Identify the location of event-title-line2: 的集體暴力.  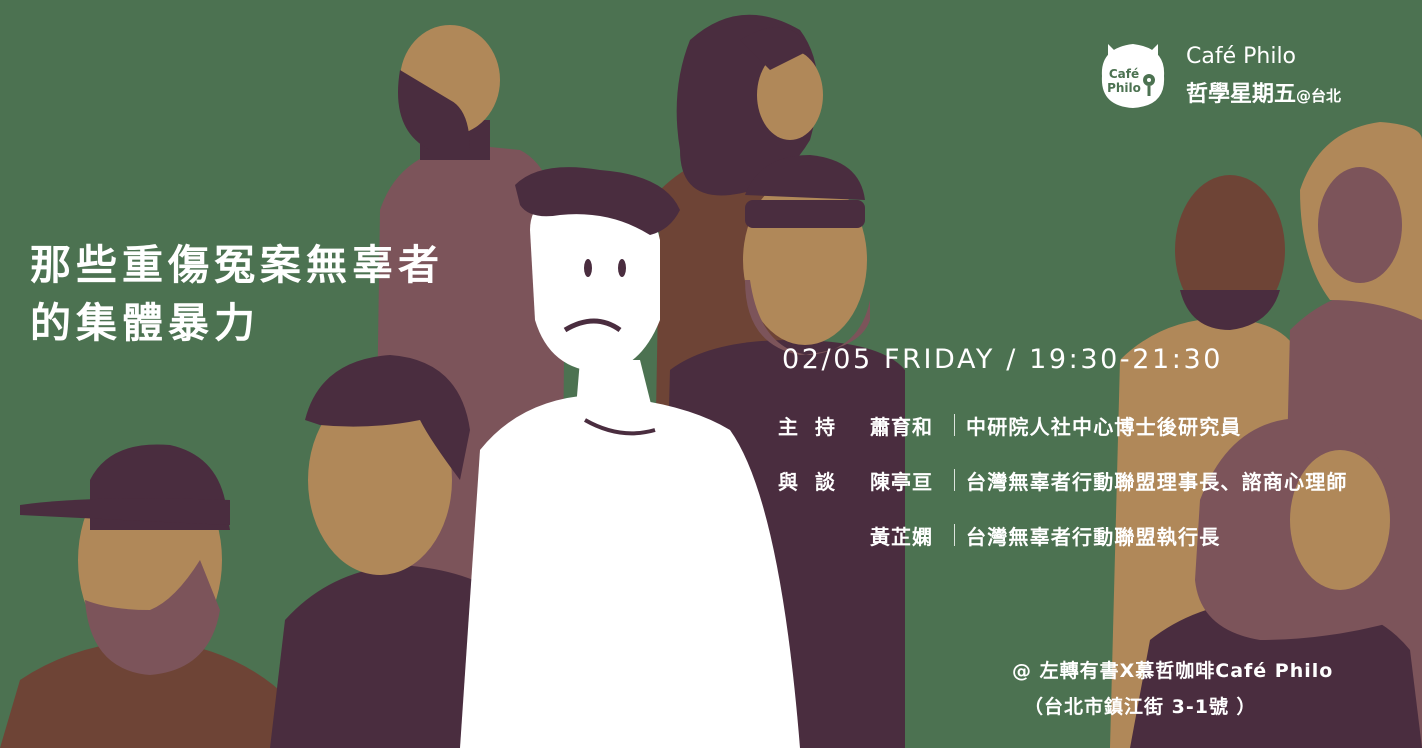
(145, 323).